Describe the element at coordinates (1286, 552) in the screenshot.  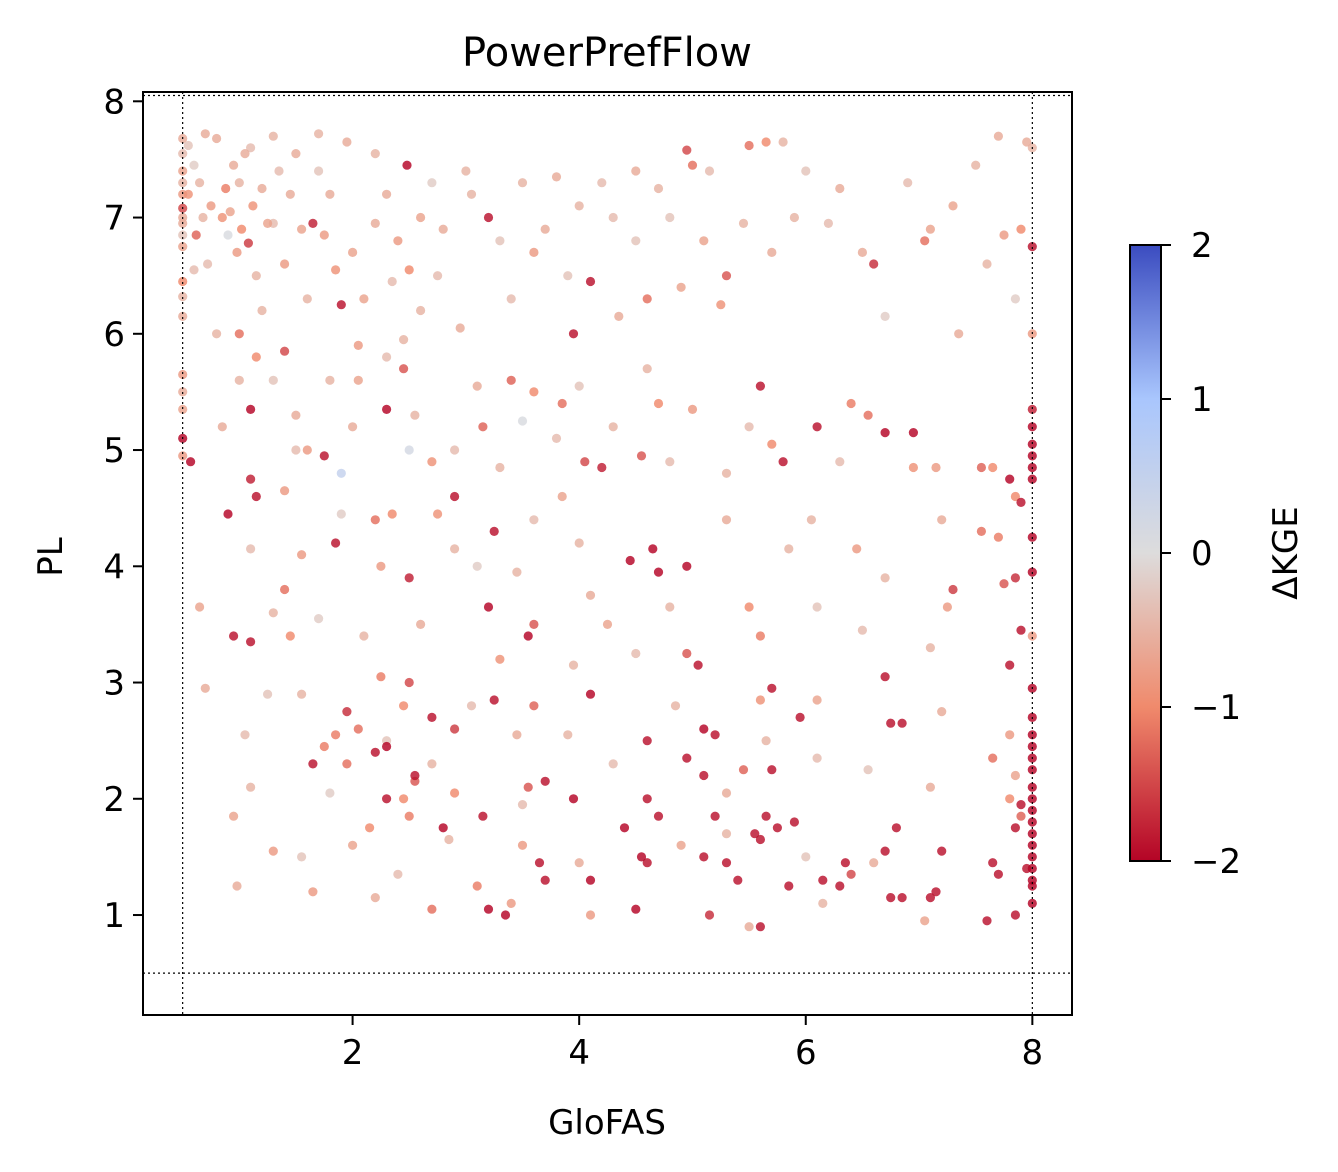
I see `colorbar-label: ΔKGE` at that location.